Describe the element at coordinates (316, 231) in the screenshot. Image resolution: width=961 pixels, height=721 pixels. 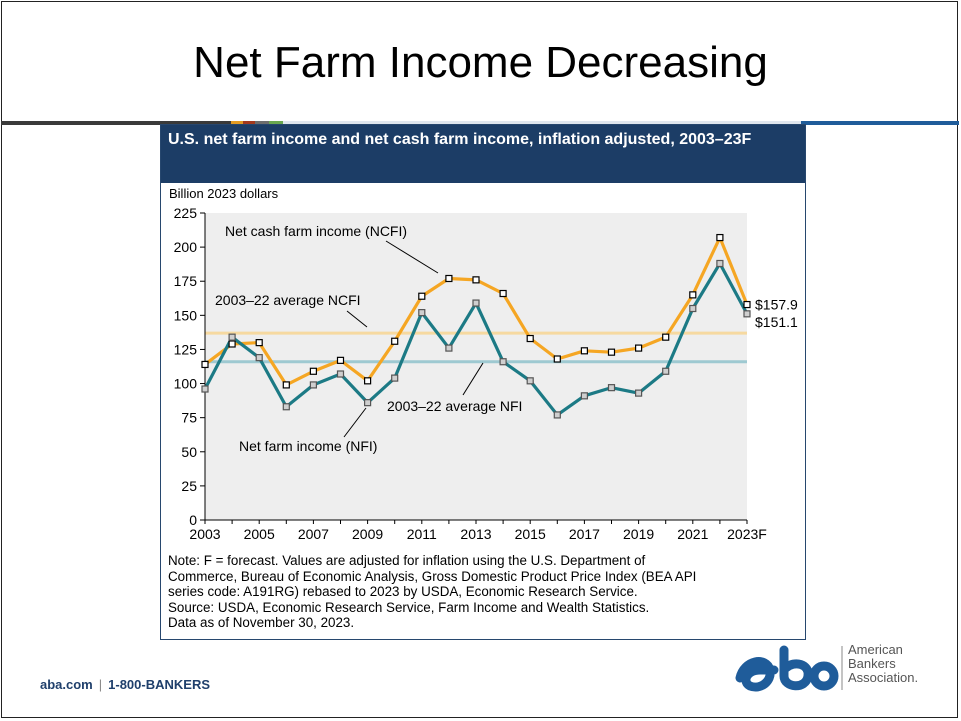
I see `annotation-ncfi: Net cash farm income (NCFI)` at that location.